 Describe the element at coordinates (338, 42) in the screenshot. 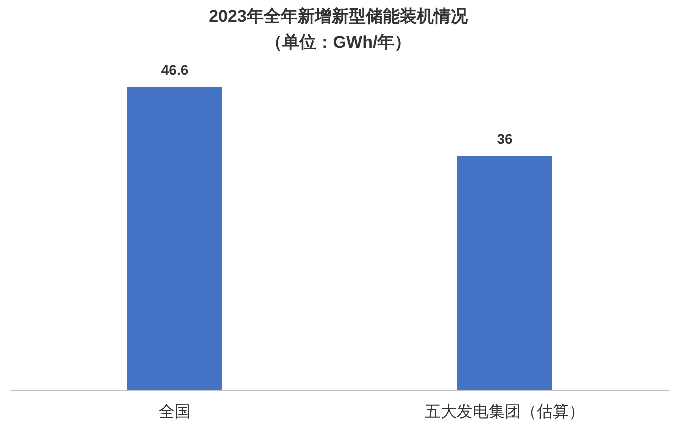

I see `subtitle: （单位：GWh/年）` at that location.